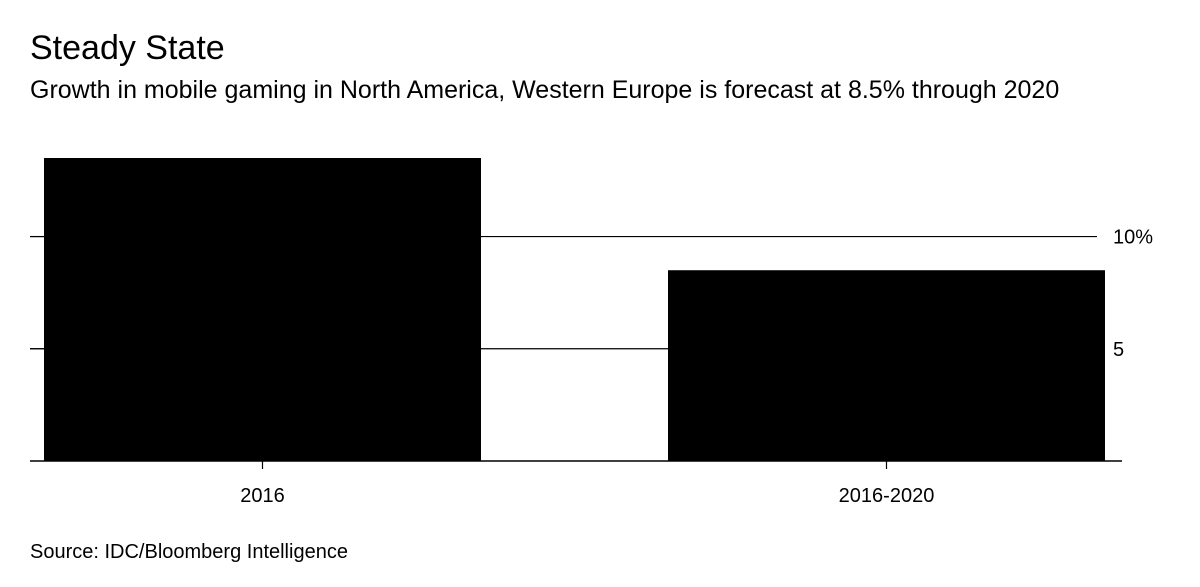  What do you see at coordinates (1118, 350) in the screenshot?
I see `y-tick-label: 5` at bounding box center [1118, 350].